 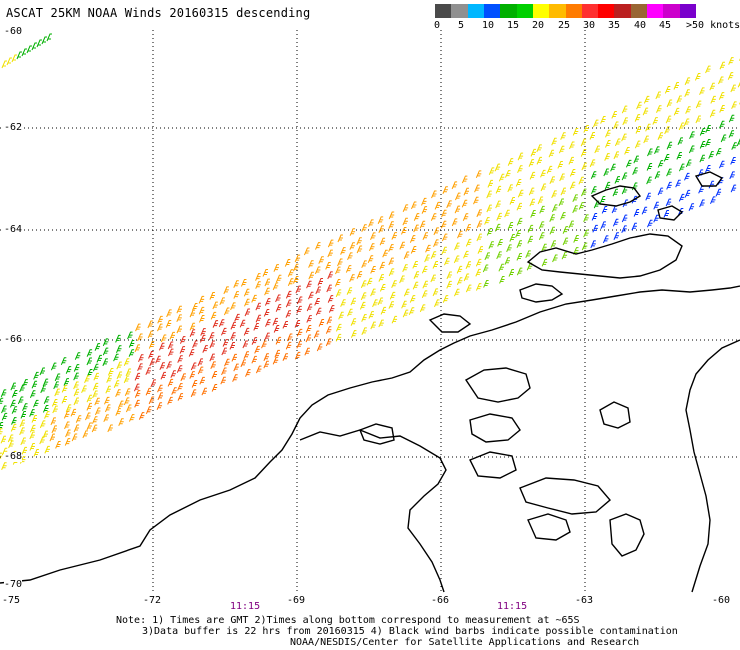 What do you see at coordinates (640, 25) in the screenshot?
I see `colorbar-label: 40` at bounding box center [640, 25].